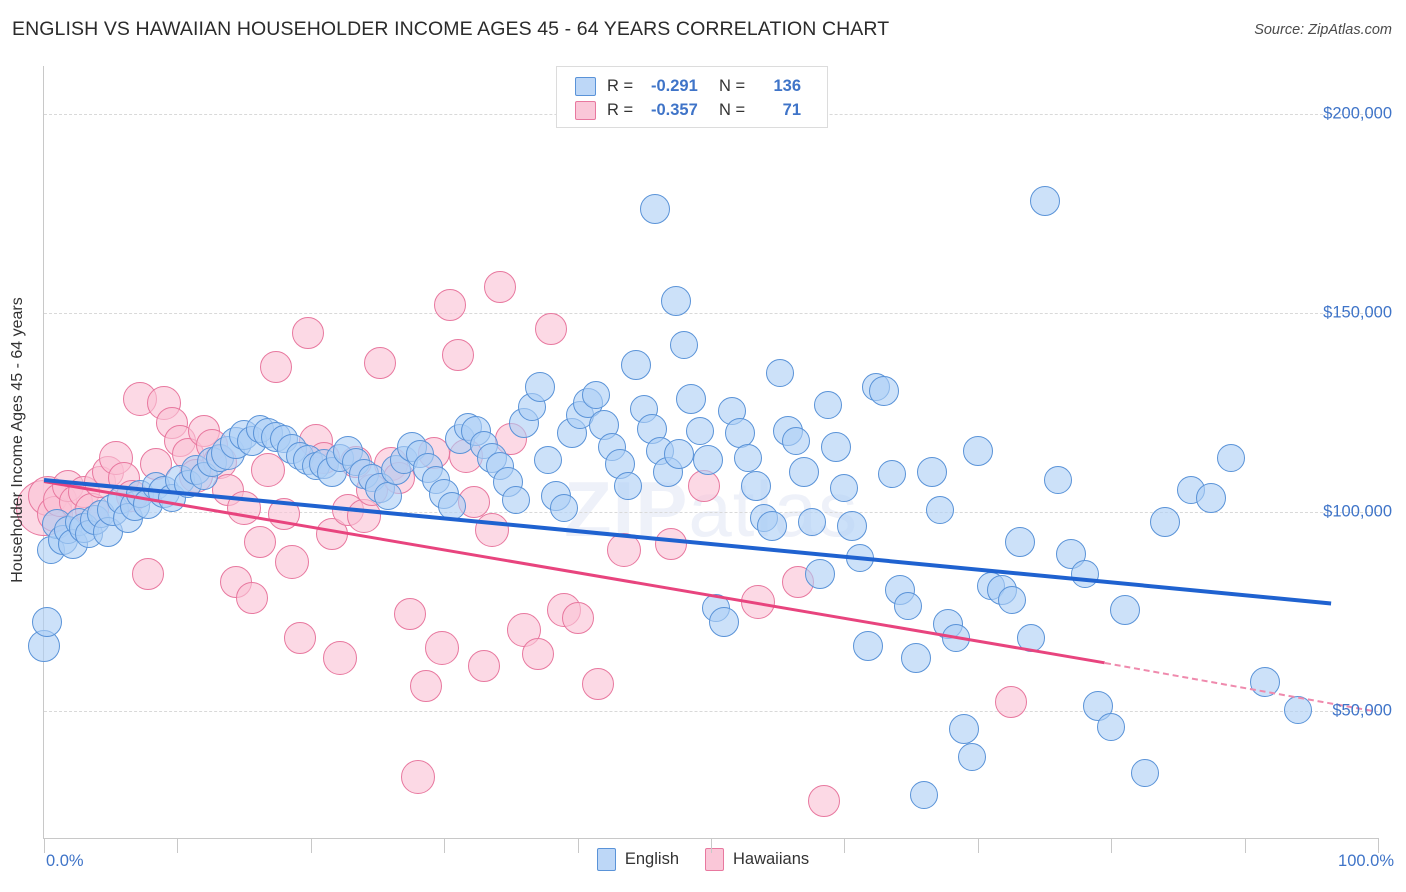  I want to click on legend-item-hawaiians: Hawaiians, so click(757, 859).